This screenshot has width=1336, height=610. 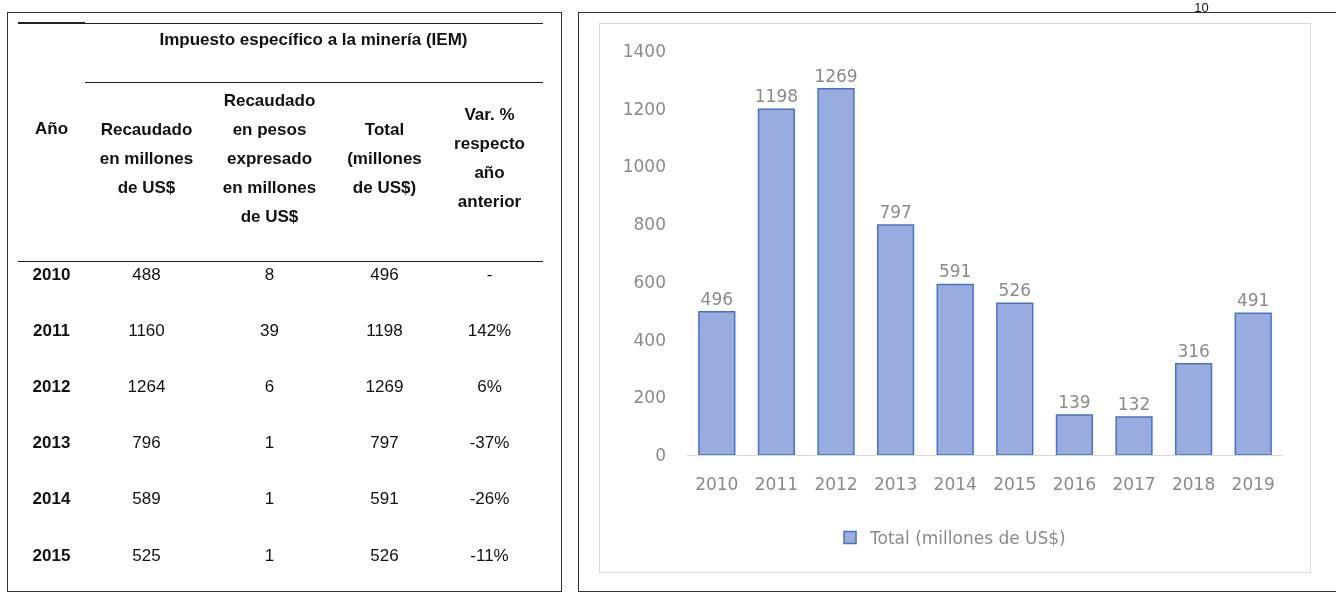 I want to click on x-tick-label: 2014, so click(x=955, y=483).